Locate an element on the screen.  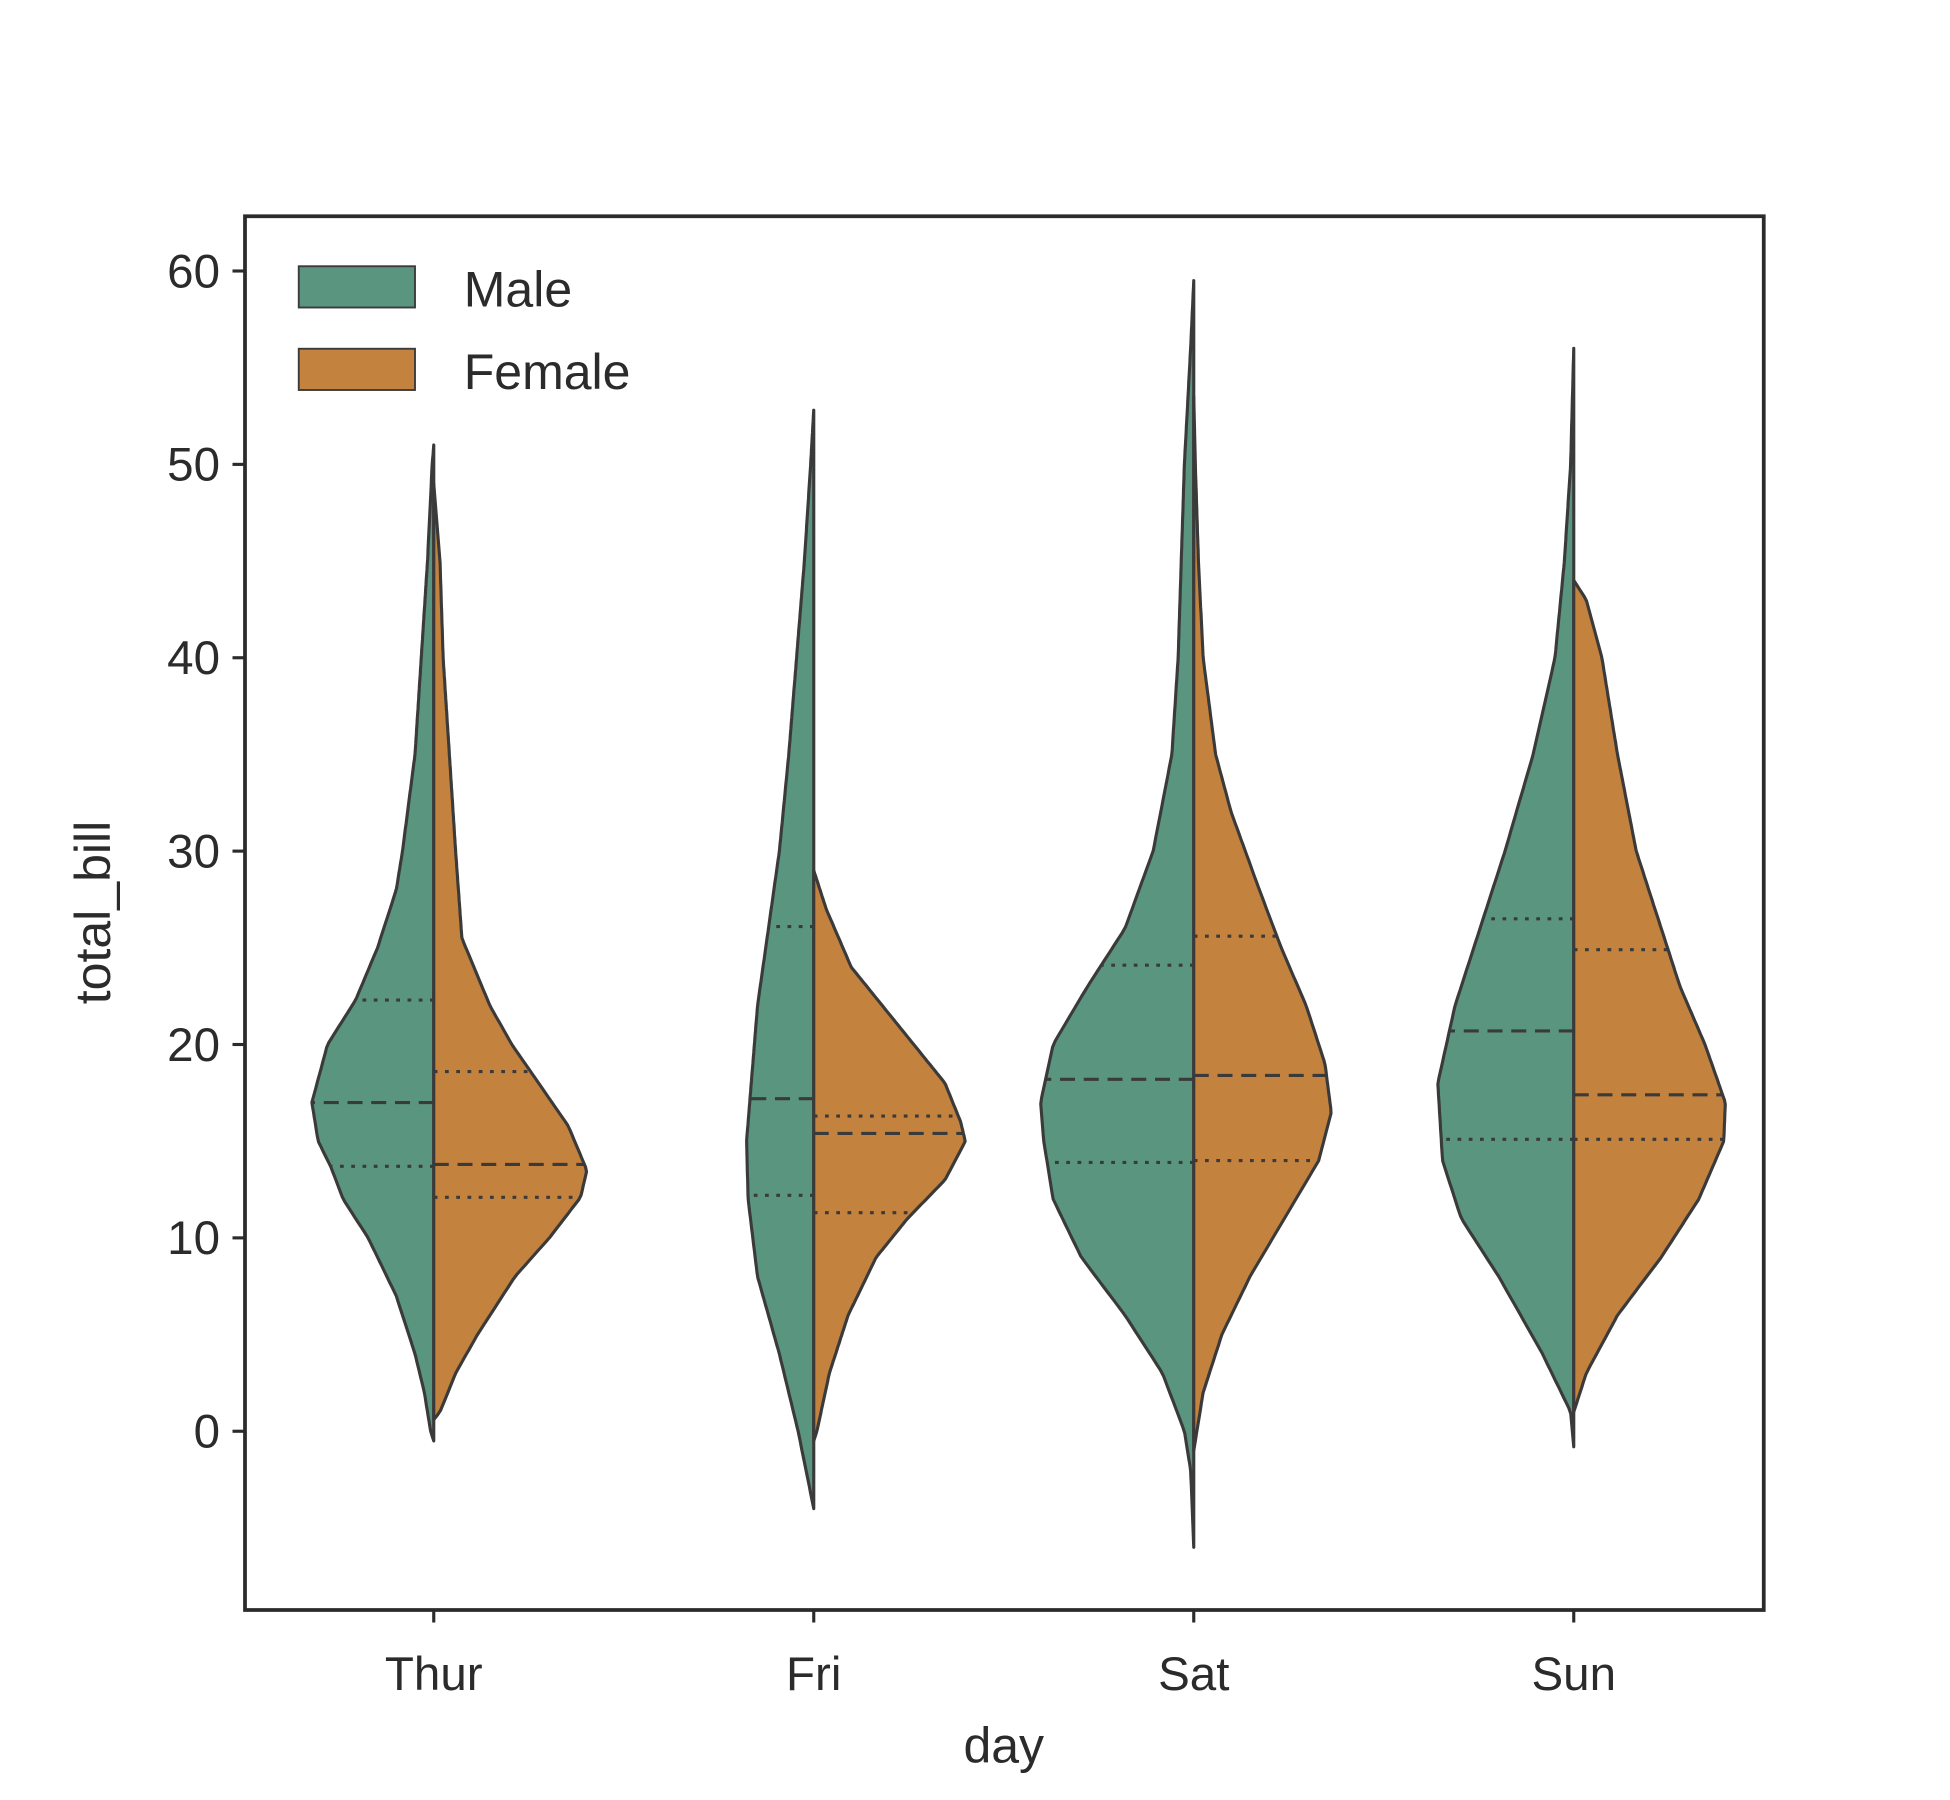
x-axis: Thur Fri Sat Sun is located at coordinates (1000, 1655).